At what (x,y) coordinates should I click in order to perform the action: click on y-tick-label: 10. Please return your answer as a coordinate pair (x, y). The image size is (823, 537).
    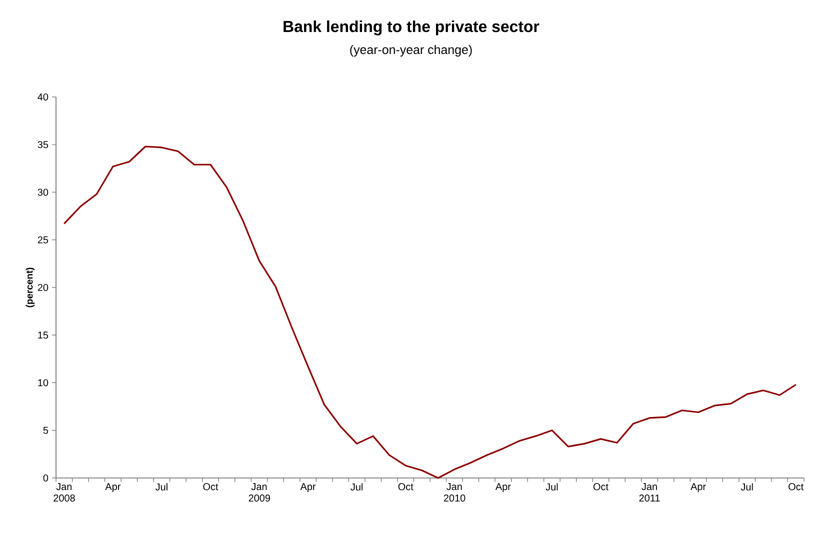
    Looking at the image, I should click on (43, 382).